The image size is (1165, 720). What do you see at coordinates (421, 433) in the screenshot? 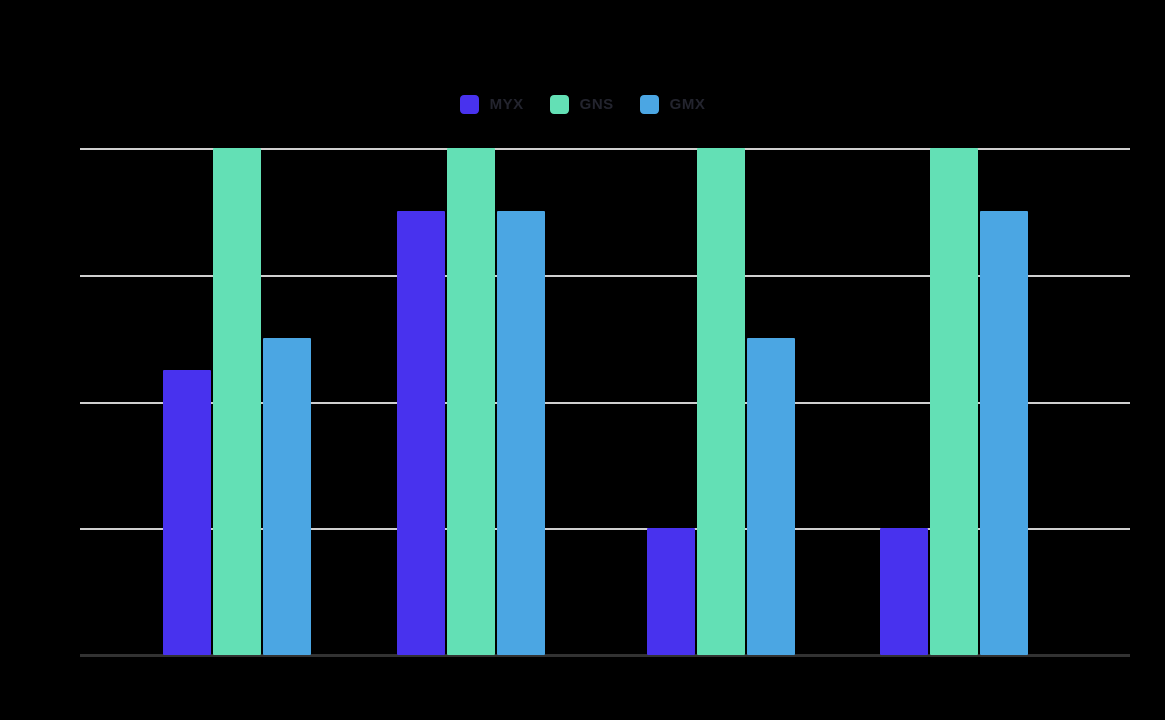
I see `bar-myx-group2` at bounding box center [421, 433].